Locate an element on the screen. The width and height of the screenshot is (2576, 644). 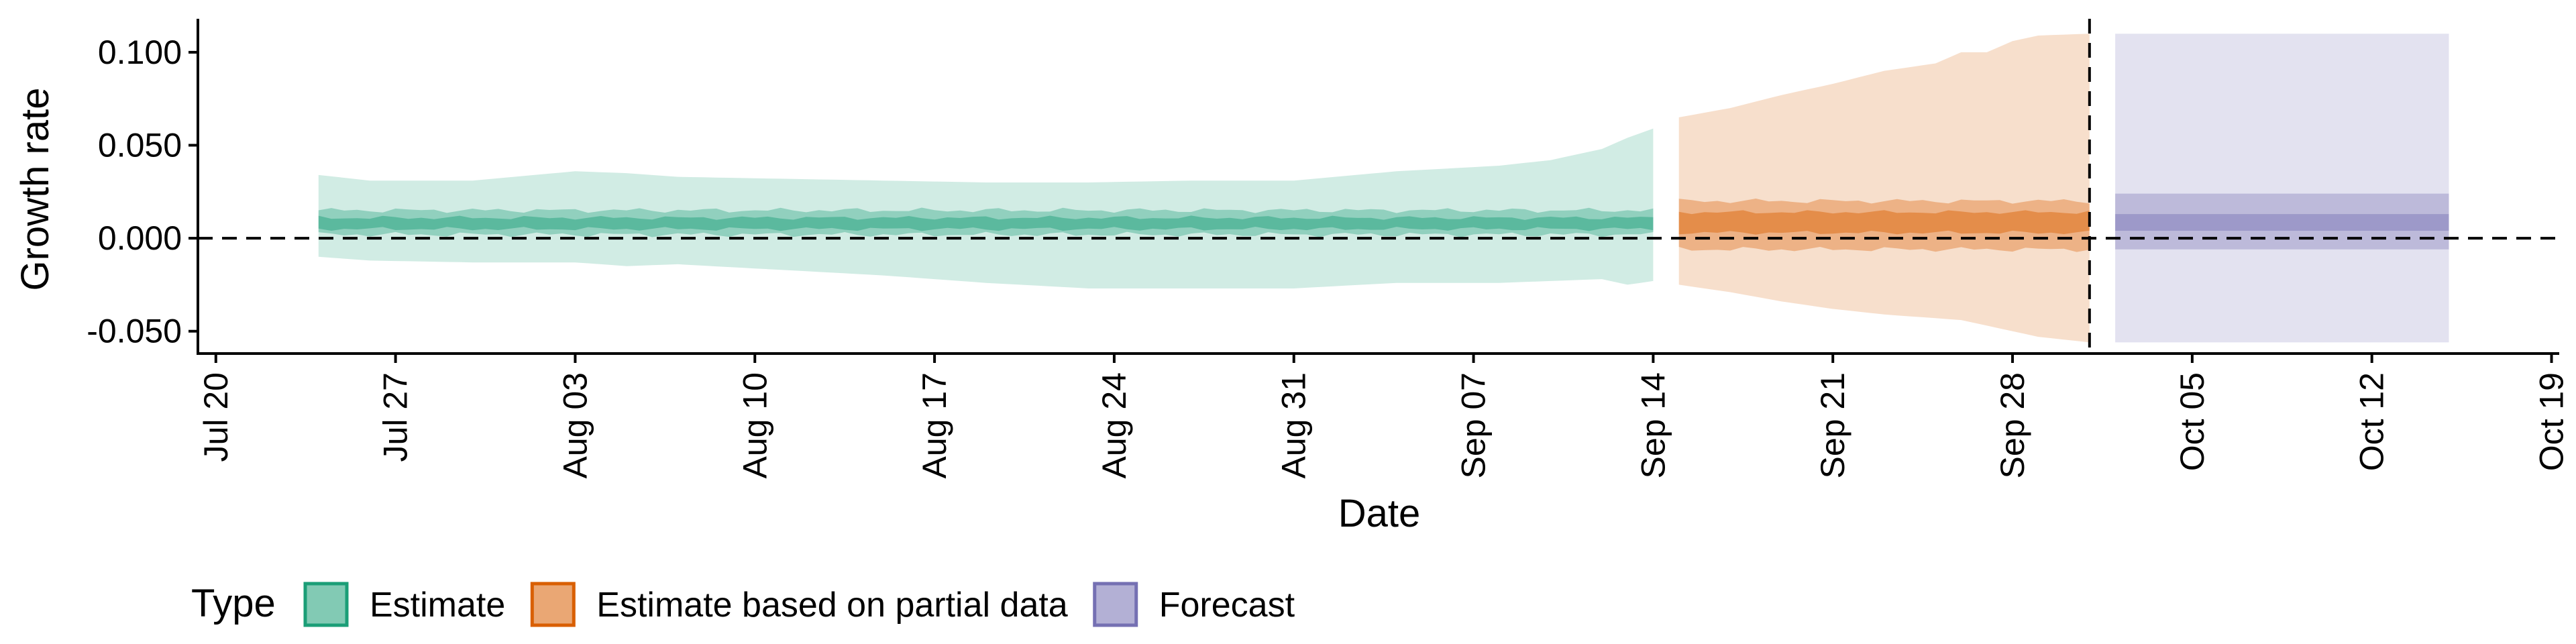
x-tick-label: Sep 21 is located at coordinates (1832, 425).